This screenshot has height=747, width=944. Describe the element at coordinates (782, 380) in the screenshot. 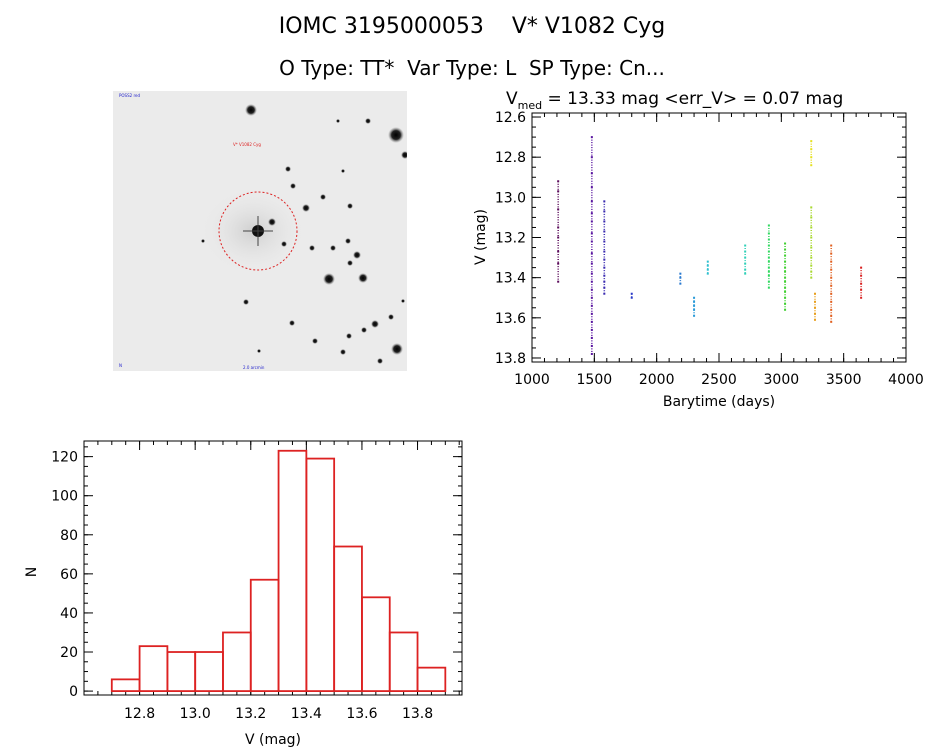

I see `light-curve-xtick-label: 3000` at that location.